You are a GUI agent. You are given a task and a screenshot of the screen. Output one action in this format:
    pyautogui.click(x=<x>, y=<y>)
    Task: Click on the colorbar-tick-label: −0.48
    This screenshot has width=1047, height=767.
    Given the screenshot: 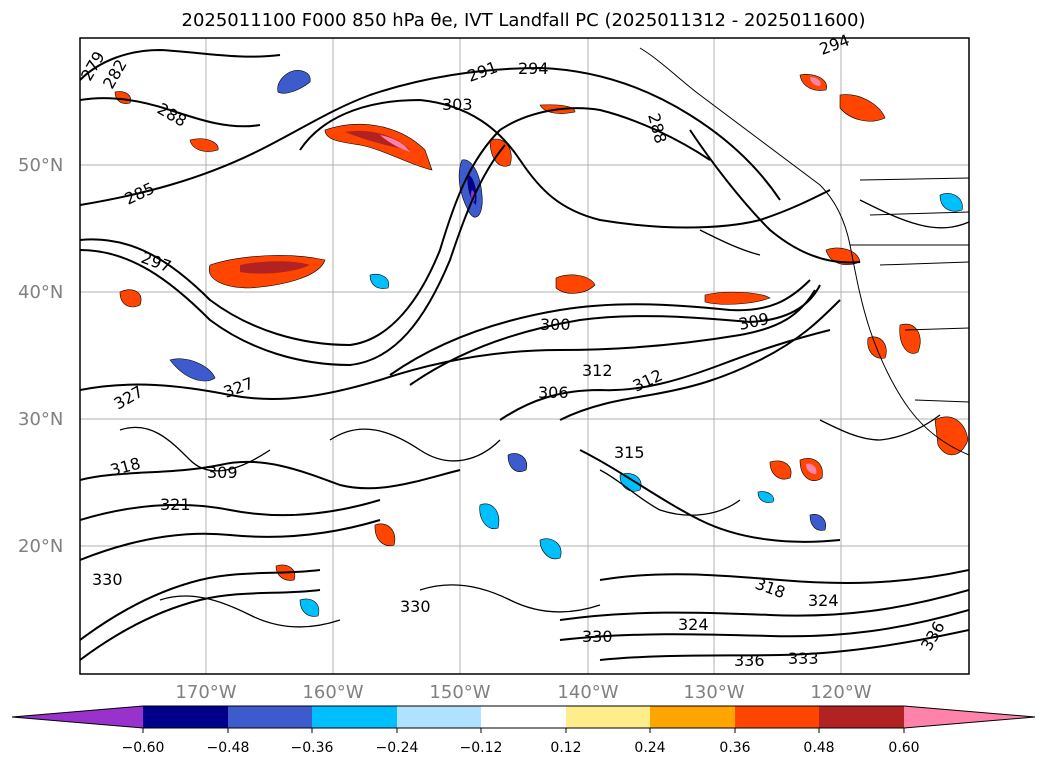 What is the action you would take?
    pyautogui.click(x=228, y=748)
    